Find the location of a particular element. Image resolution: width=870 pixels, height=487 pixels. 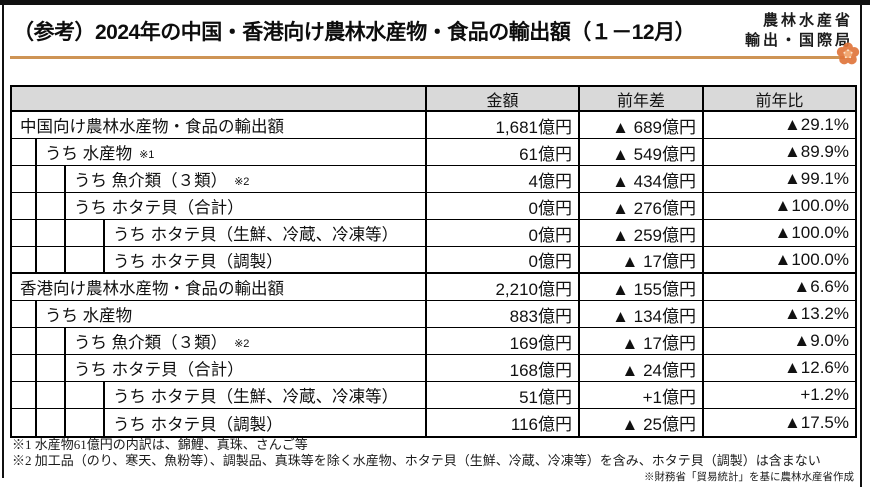

row-yoy-ratio: ▲89.9% is located at coordinates (778, 152).